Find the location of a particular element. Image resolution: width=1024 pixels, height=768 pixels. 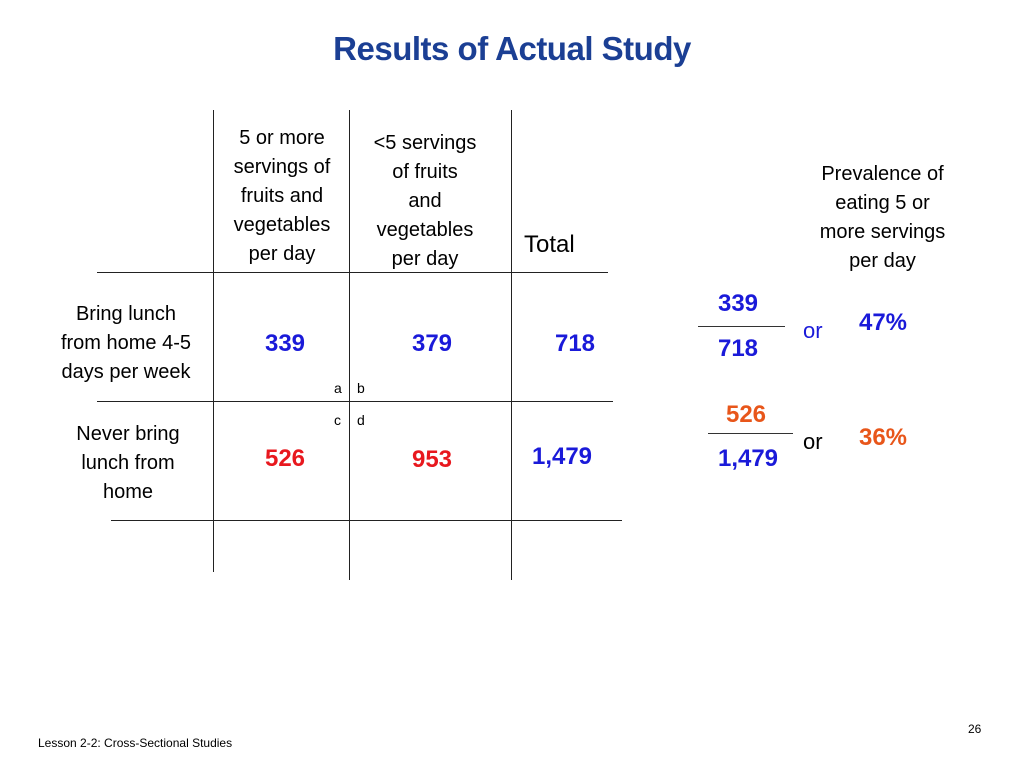

prevalence2-denominator: 1,479 is located at coordinates (748, 458).